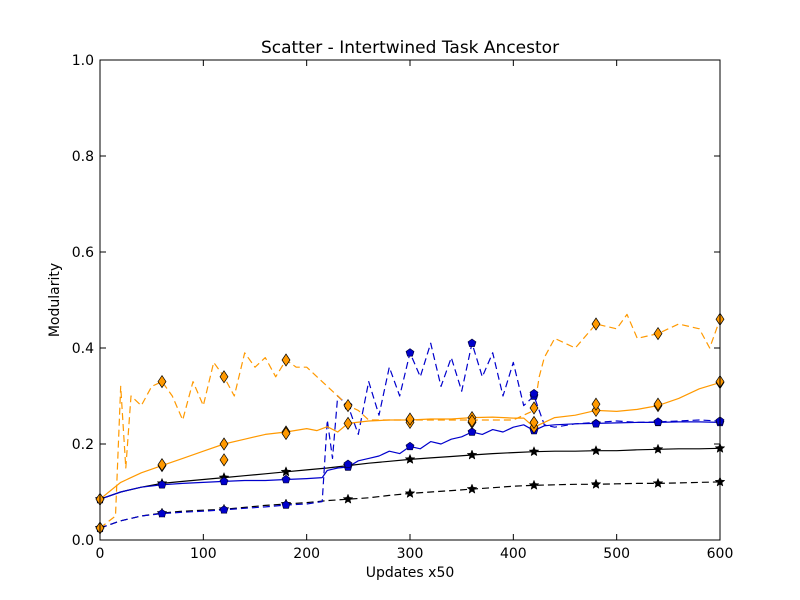 The width and height of the screenshot is (800, 600). I want to click on y-axis-label: Modularity, so click(55, 300).